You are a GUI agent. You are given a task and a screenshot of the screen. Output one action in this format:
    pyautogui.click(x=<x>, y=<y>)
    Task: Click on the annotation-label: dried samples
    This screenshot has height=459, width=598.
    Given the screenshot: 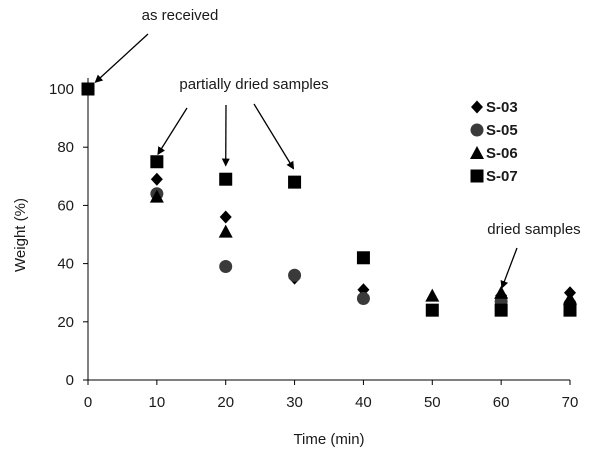 What is the action you would take?
    pyautogui.click(x=533, y=229)
    